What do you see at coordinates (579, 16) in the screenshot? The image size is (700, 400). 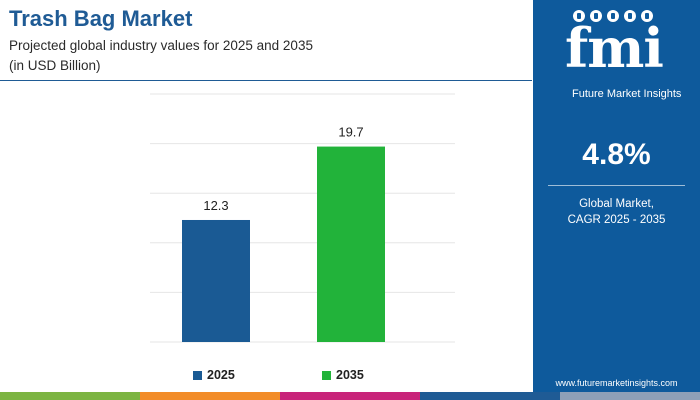 I see `person-icon` at bounding box center [579, 16].